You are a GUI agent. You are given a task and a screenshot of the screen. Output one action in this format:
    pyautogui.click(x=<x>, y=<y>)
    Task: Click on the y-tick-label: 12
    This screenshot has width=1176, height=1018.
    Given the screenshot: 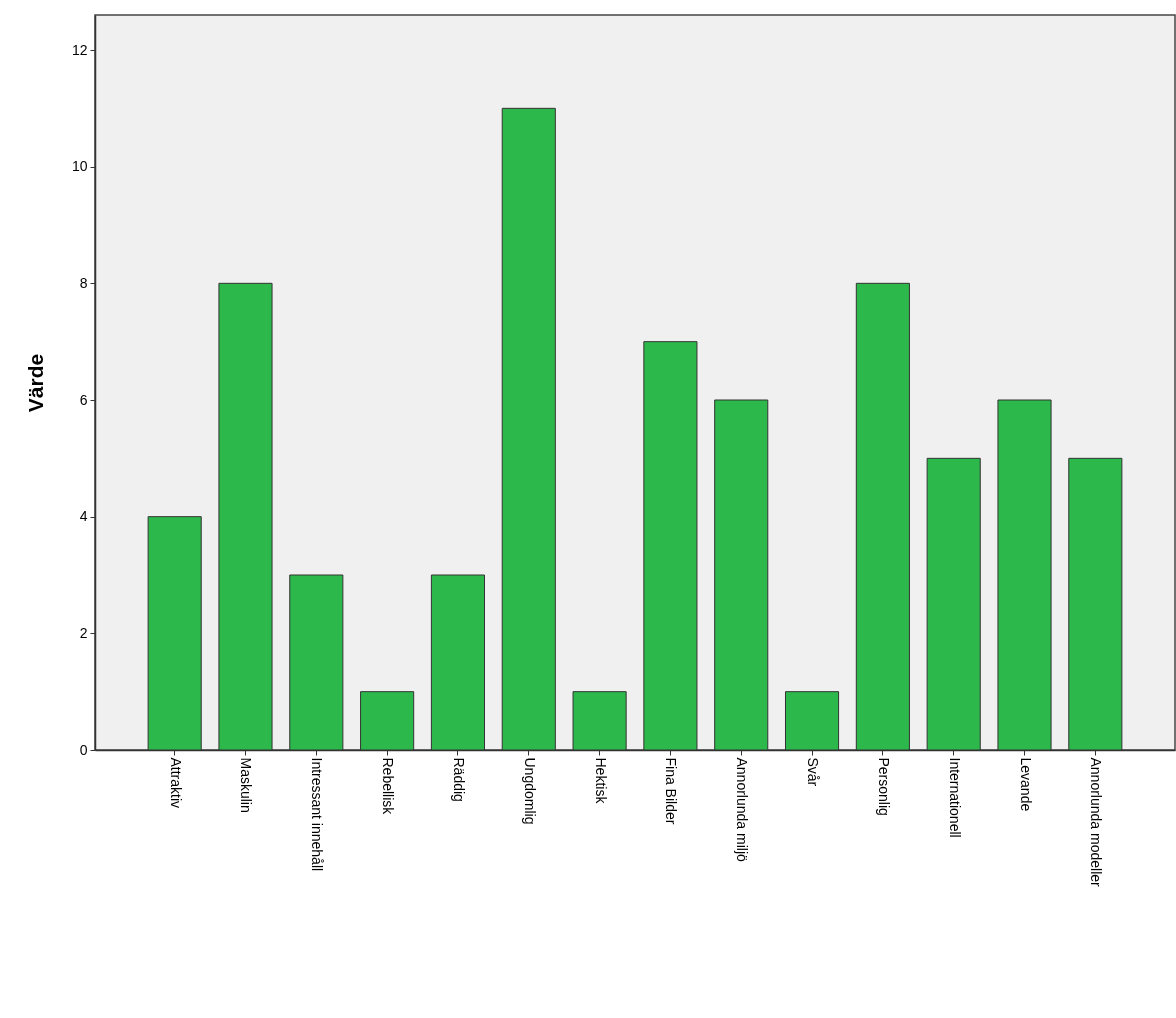 What is the action you would take?
    pyautogui.click(x=79, y=49)
    